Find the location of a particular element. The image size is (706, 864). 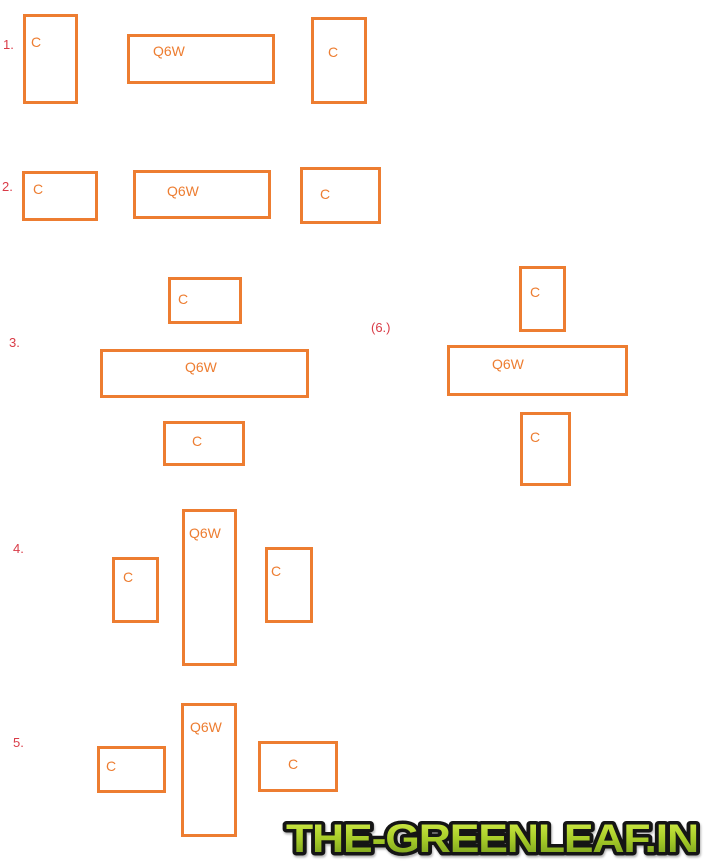

shape-box-4-1: C is located at coordinates (135, 590).